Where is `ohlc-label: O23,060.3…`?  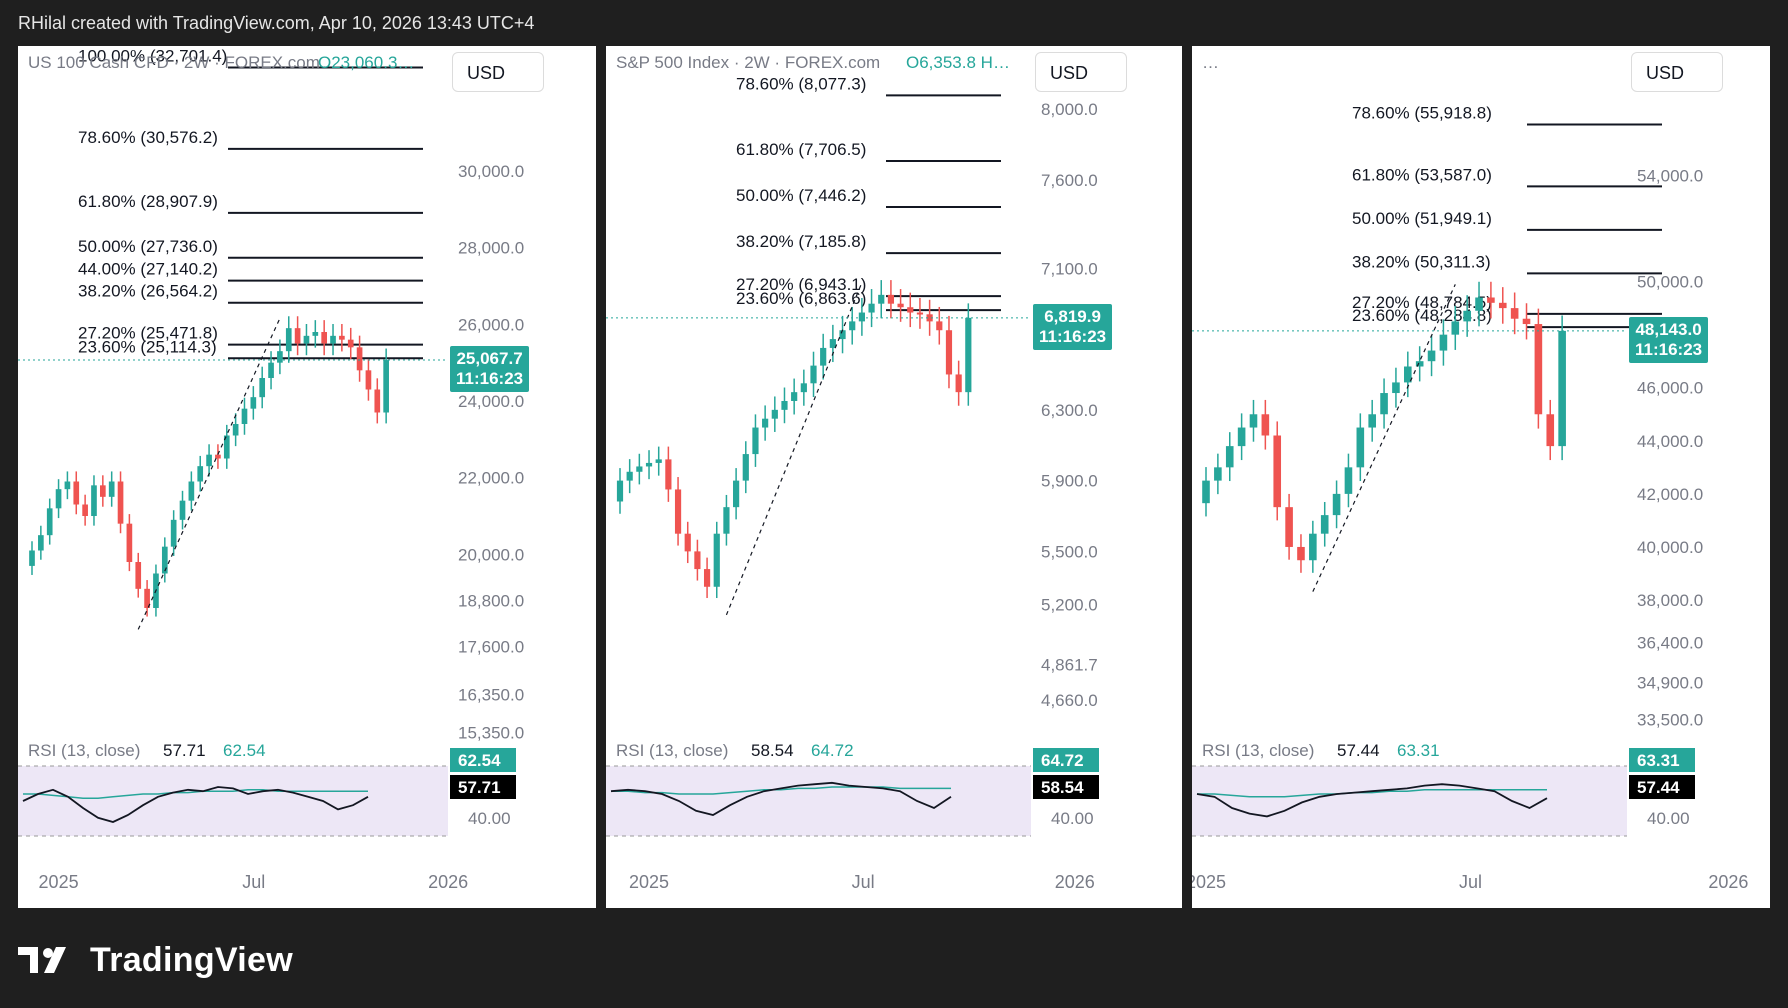
ohlc-label: O23,060.3… is located at coordinates (366, 62).